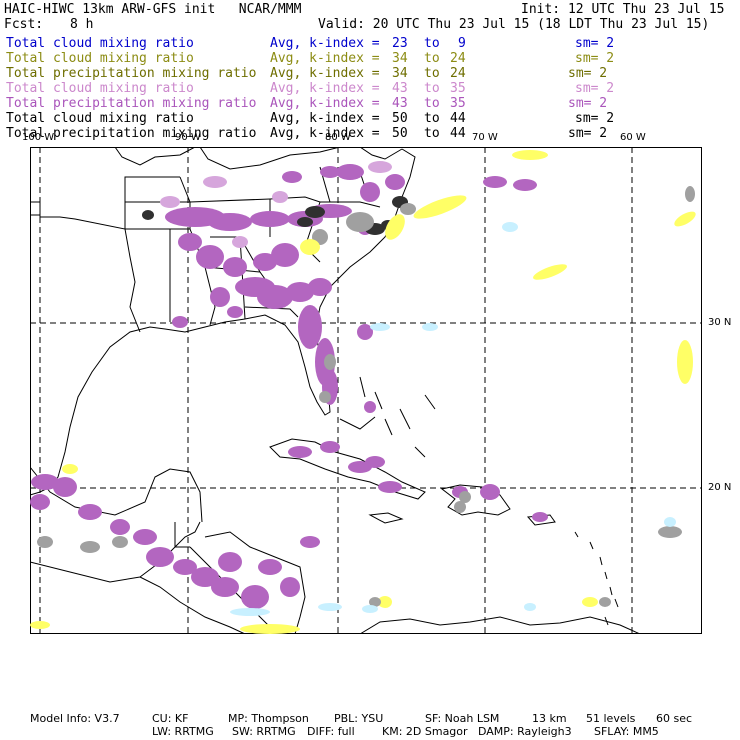 This screenshot has height=740, width=740. What do you see at coordinates (432, 133) in the screenshot?
I see `field-6-to: to` at bounding box center [432, 133].